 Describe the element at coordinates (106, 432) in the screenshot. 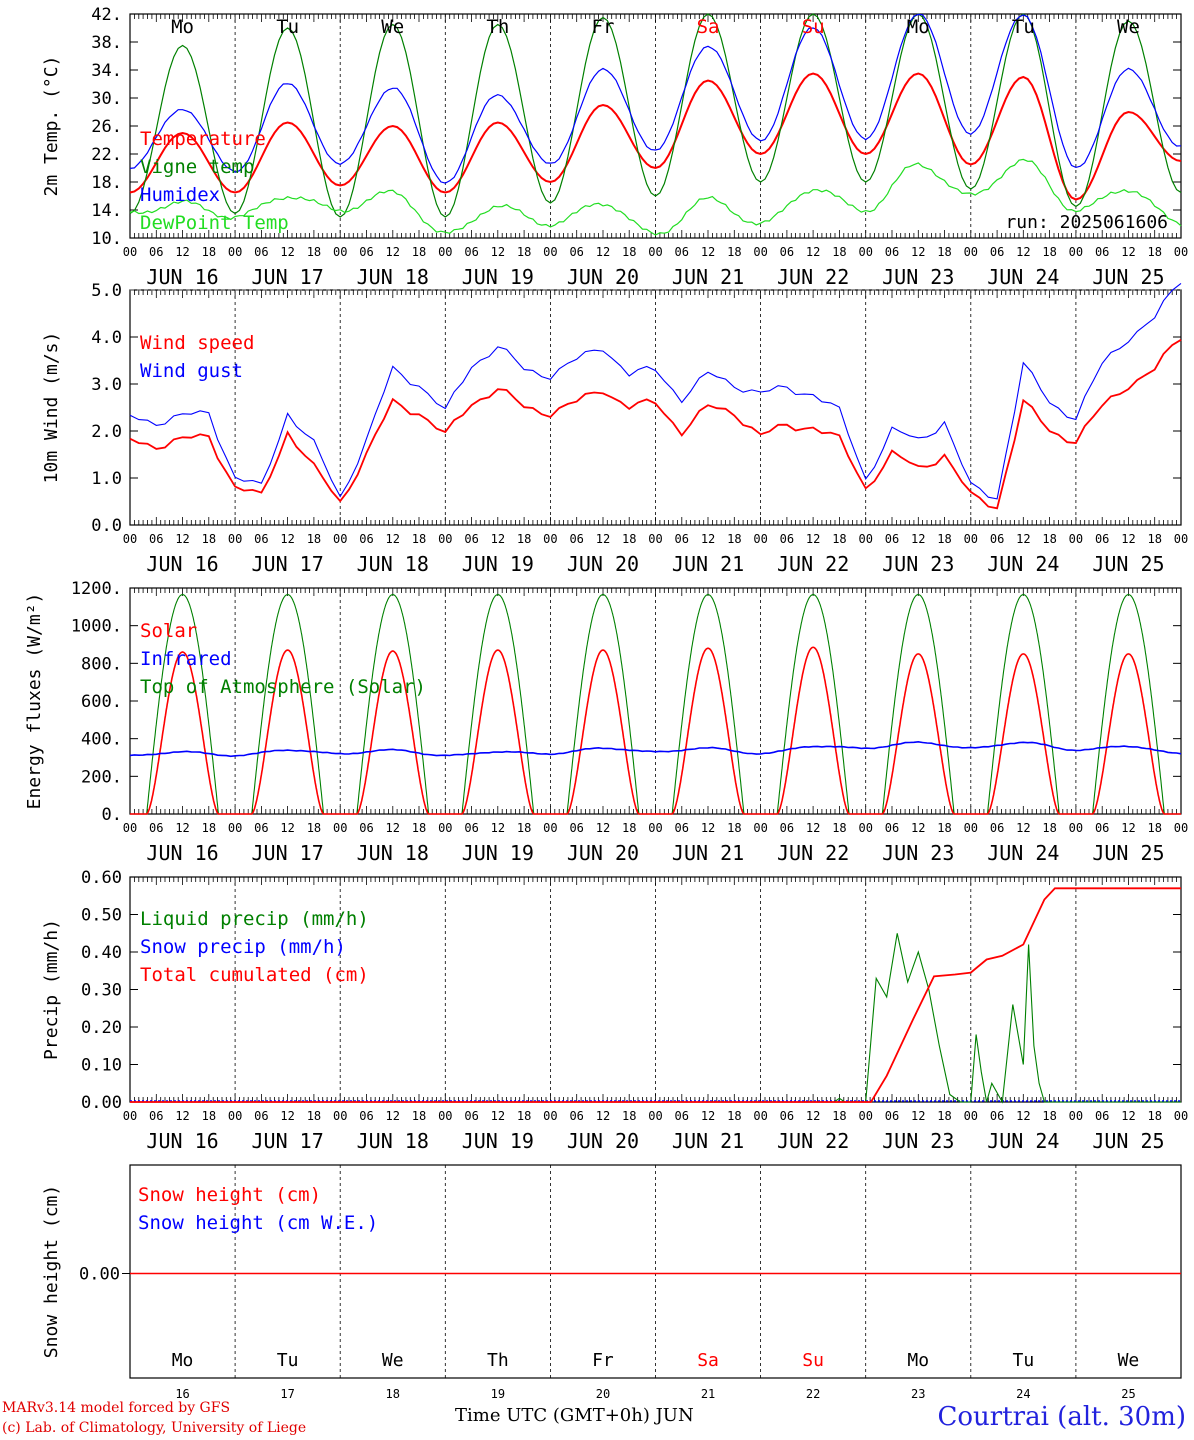

I see `y-tick-label: 2.0` at that location.